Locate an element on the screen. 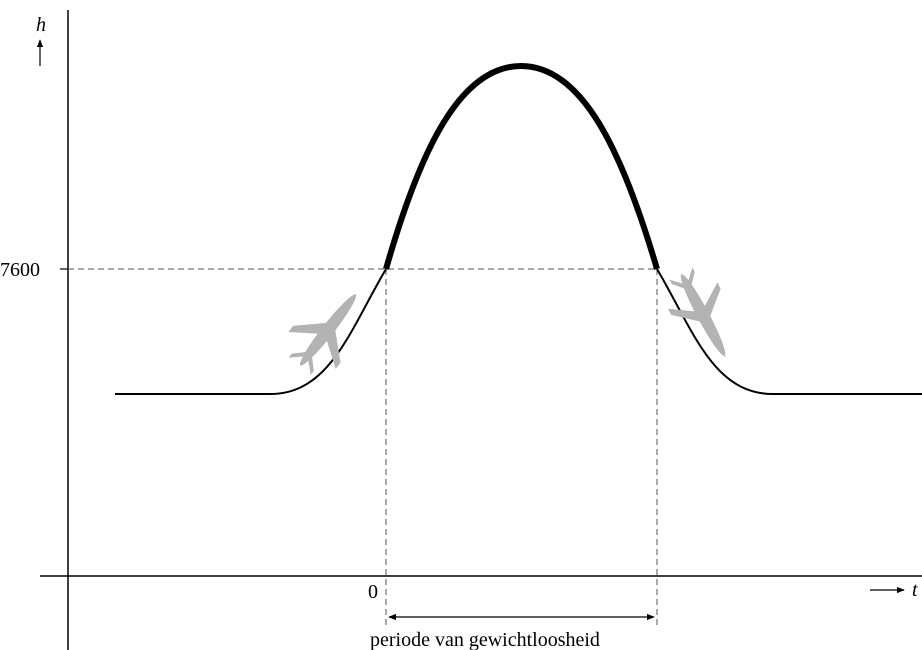 The width and height of the screenshot is (922, 650). flight-path-ascent is located at coordinates (251, 331).